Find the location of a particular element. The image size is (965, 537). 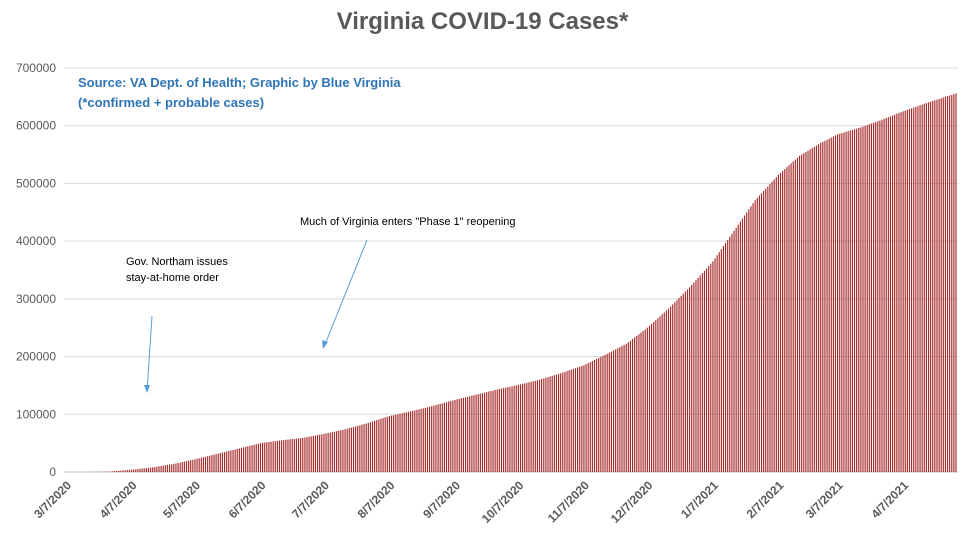

x-tick-label: 4/7/2020 is located at coordinates (118, 499).